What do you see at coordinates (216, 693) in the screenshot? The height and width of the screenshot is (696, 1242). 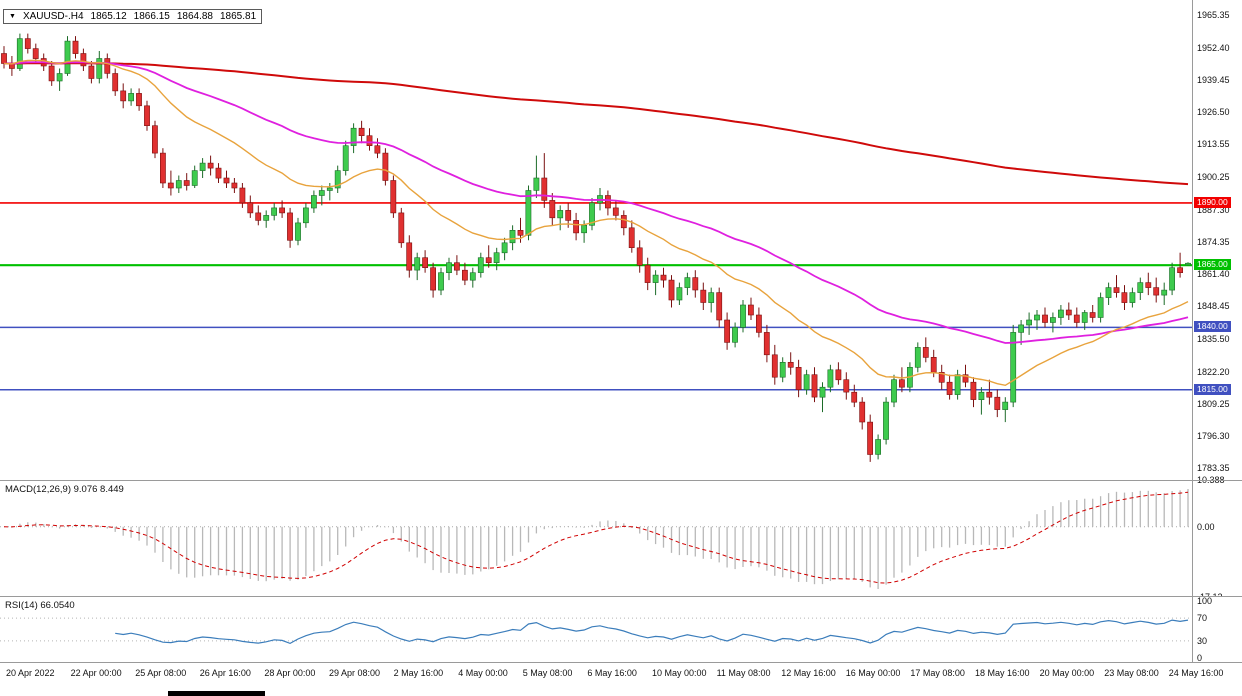 I see `bottom-black-strip` at bounding box center [216, 693].